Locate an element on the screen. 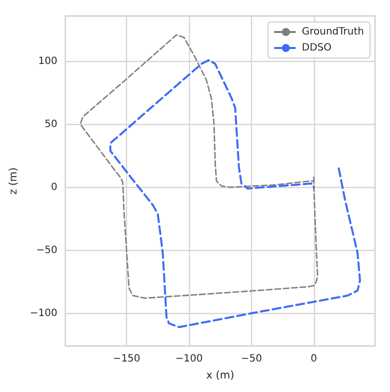  x-axis-title: x (m) is located at coordinates (220, 376).